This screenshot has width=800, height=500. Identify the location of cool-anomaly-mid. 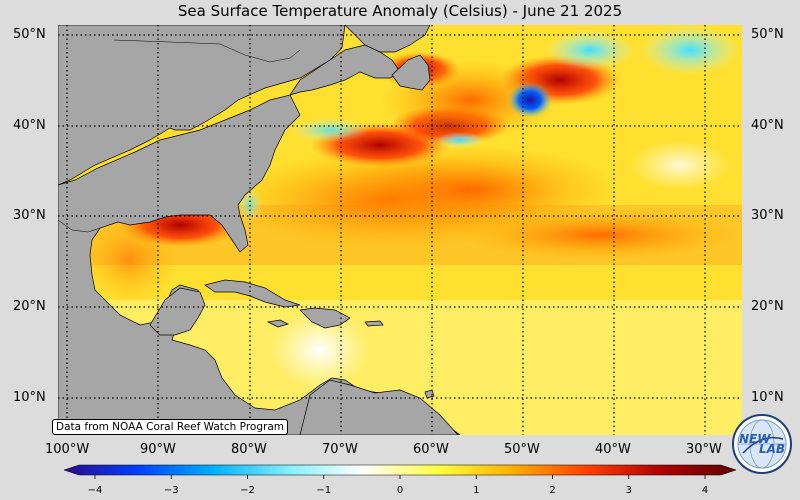
(460, 140).